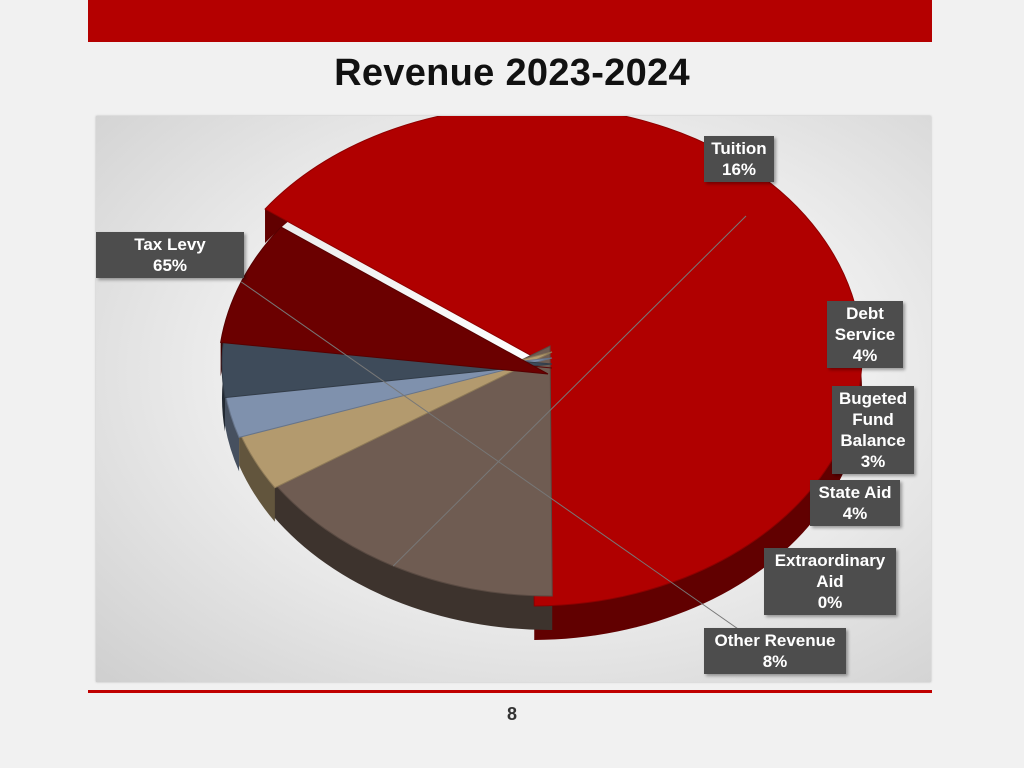  What do you see at coordinates (873, 440) in the screenshot?
I see `label-line: Balance` at bounding box center [873, 440].